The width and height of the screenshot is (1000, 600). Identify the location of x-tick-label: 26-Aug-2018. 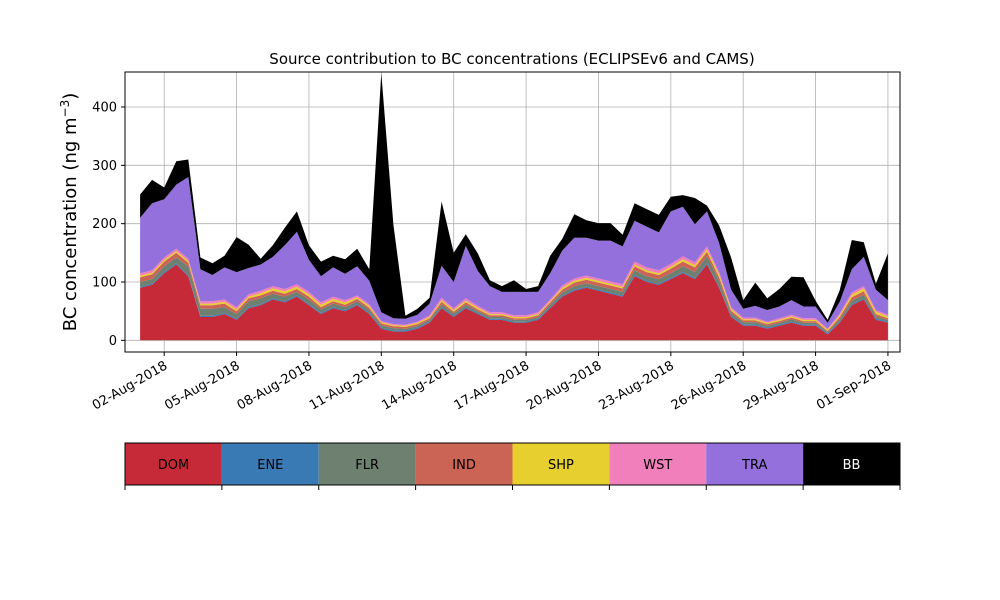
(709, 385).